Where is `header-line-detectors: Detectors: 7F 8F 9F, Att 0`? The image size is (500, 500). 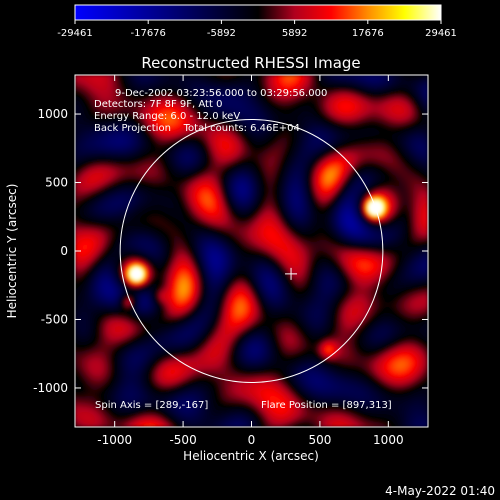
header-line-detectors: Detectors: 7F 8F 9F, Att 0 is located at coordinates (158, 104).